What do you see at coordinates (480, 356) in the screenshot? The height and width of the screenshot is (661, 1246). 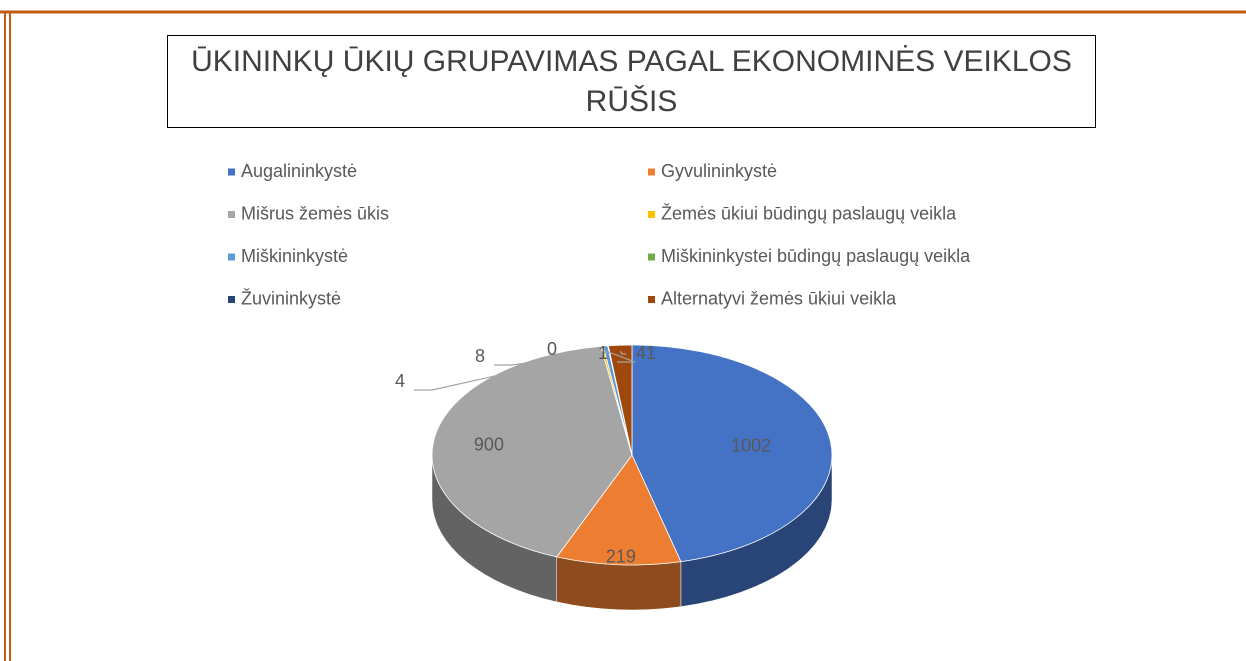 I see `data-label: 8` at bounding box center [480, 356].